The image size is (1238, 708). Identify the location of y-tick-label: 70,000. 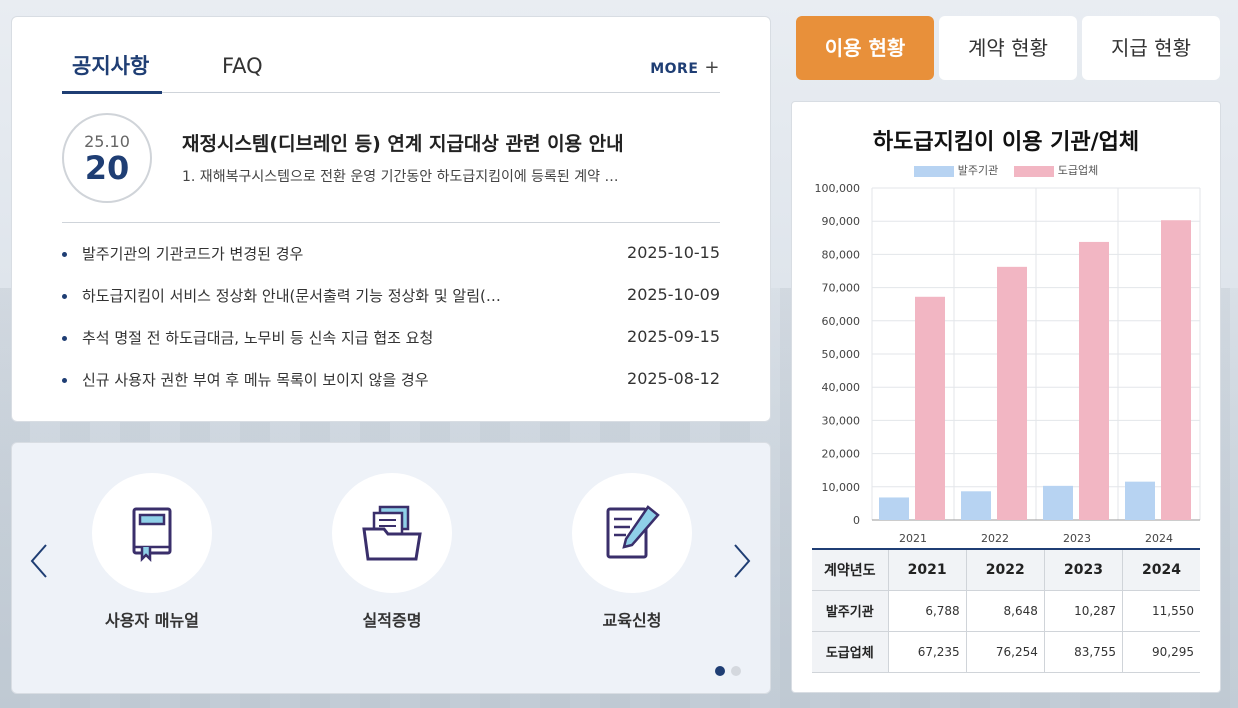
(841, 288).